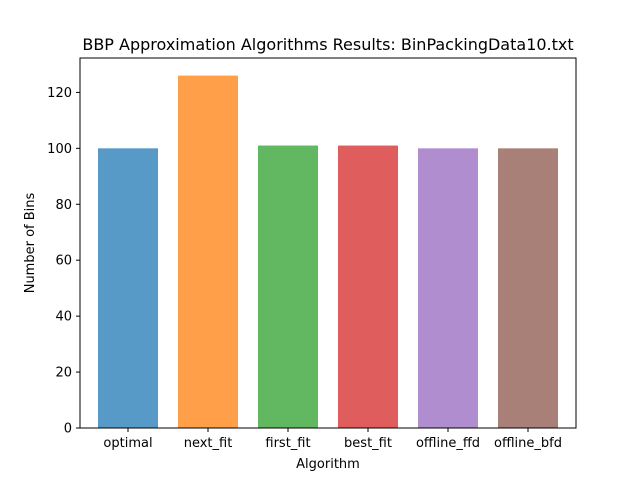  Describe the element at coordinates (208, 443) in the screenshot. I see `x-tick-label: next_fit` at that location.